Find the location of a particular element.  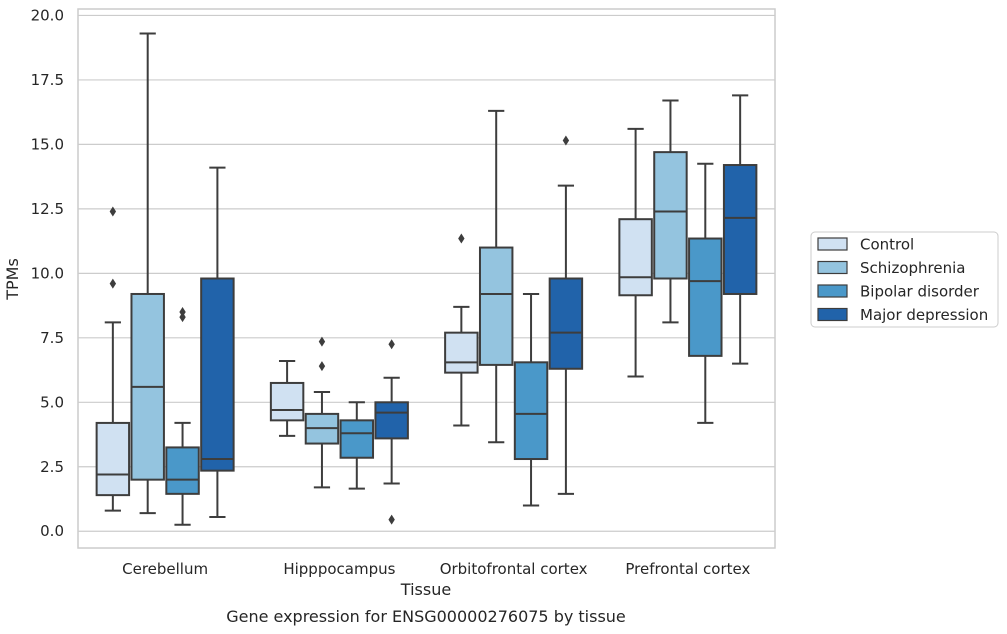

box-major-depression-cerebellum is located at coordinates (217, 342).